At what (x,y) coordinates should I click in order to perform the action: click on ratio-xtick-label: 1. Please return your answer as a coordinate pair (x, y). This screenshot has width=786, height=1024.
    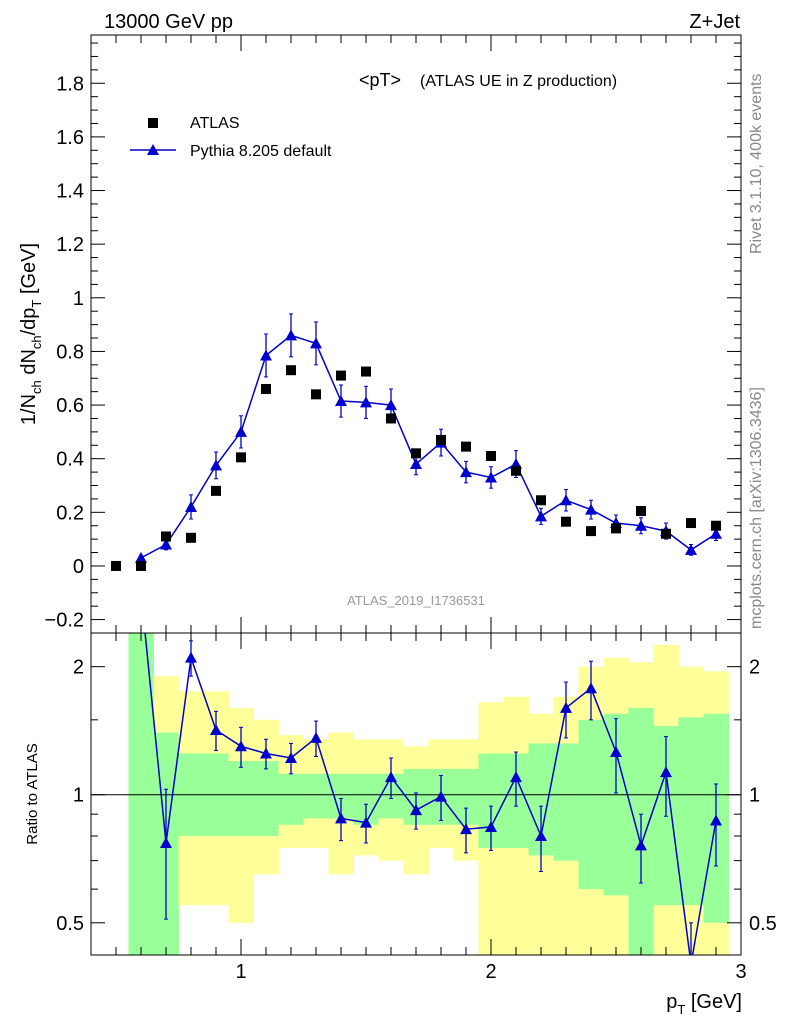
    Looking at the image, I should click on (240, 972).